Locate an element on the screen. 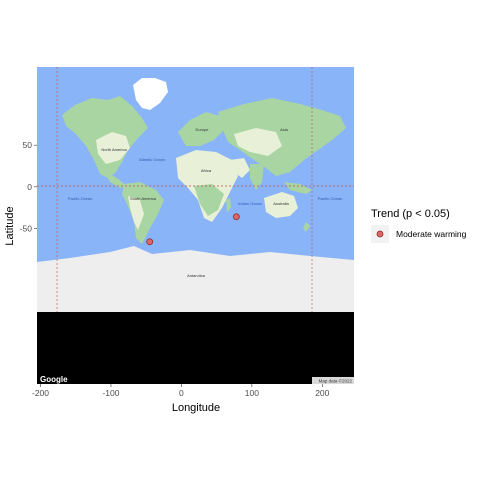  map-label-pacific-west: Pacific Ocean is located at coordinates (80, 198).